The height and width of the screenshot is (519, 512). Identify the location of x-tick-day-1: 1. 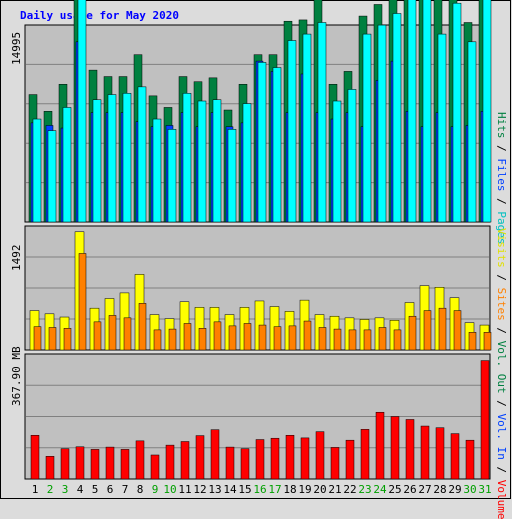
(35, 489).